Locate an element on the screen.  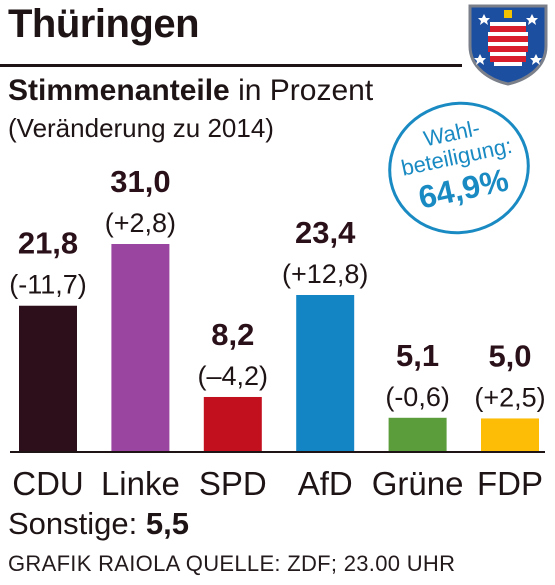
chart-subtitle: Stimmenanteile in Prozent is located at coordinates (190, 91).